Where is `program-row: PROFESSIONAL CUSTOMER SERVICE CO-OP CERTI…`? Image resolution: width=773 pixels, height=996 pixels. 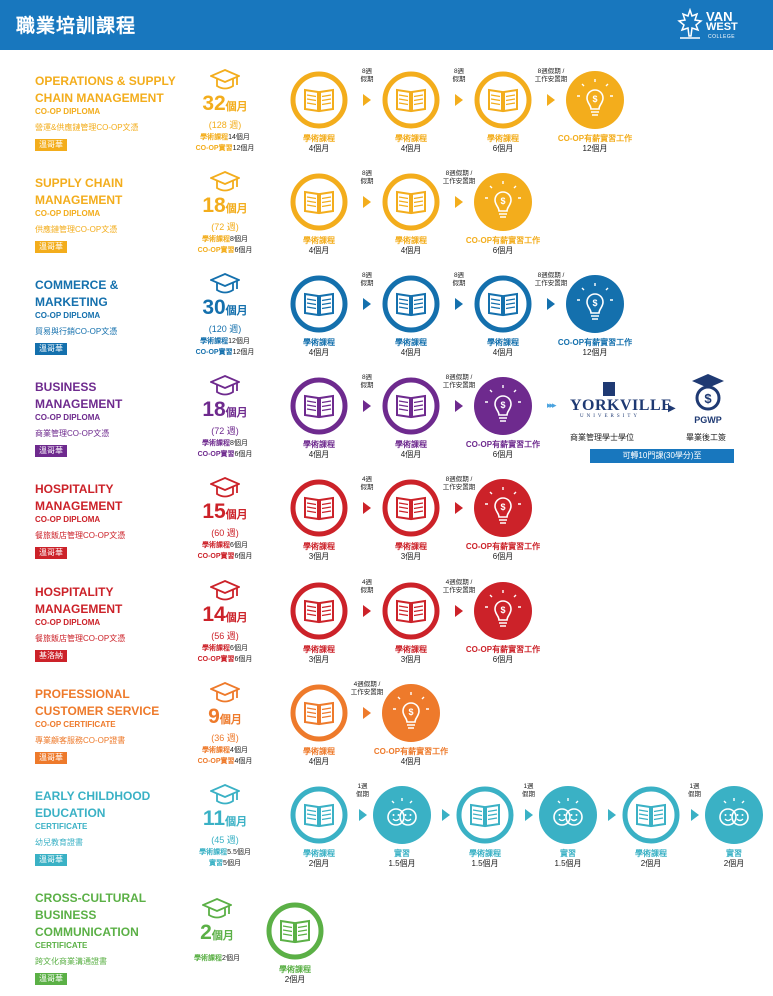 program-row: PROFESSIONAL CUSTOMER SERVICE CO-OP CERTI… is located at coordinates (386, 732).